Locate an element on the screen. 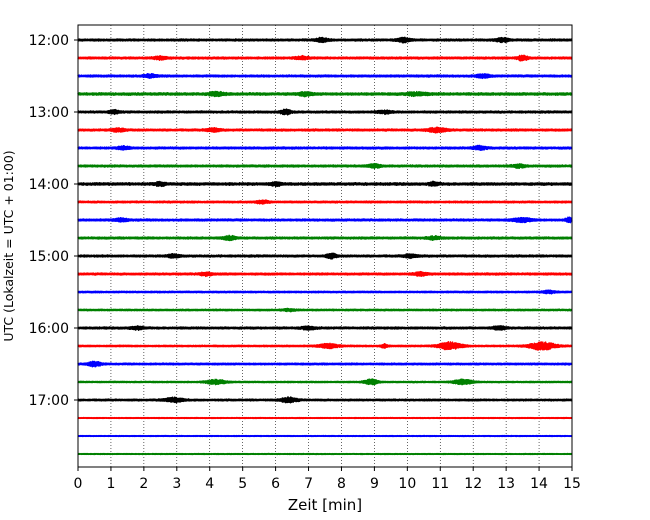 This screenshot has height=520, width=650. x-tick-label: 12 is located at coordinates (473, 484).